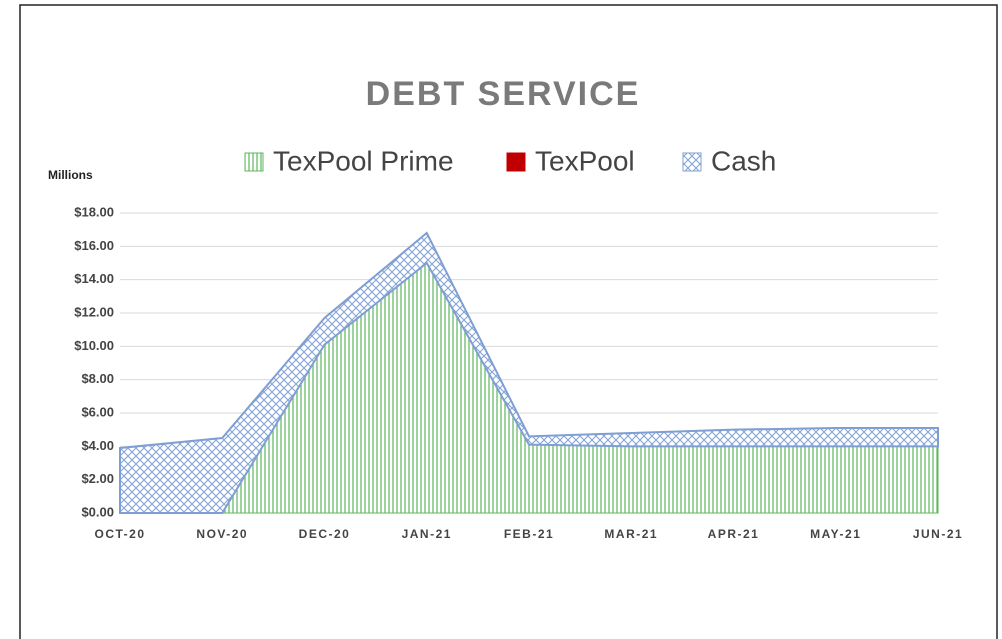 The height and width of the screenshot is (639, 1002). I want to click on y-tick-label: $4.00, so click(97, 445).